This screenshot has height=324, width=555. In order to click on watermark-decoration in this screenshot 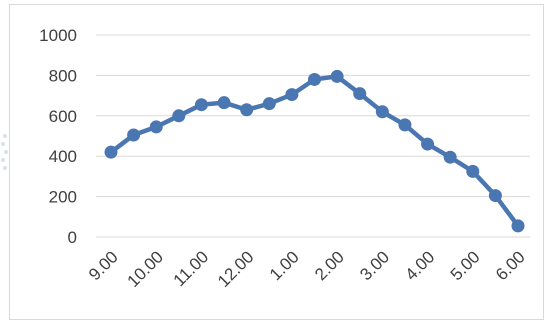, I will do `click(4, 152)`.